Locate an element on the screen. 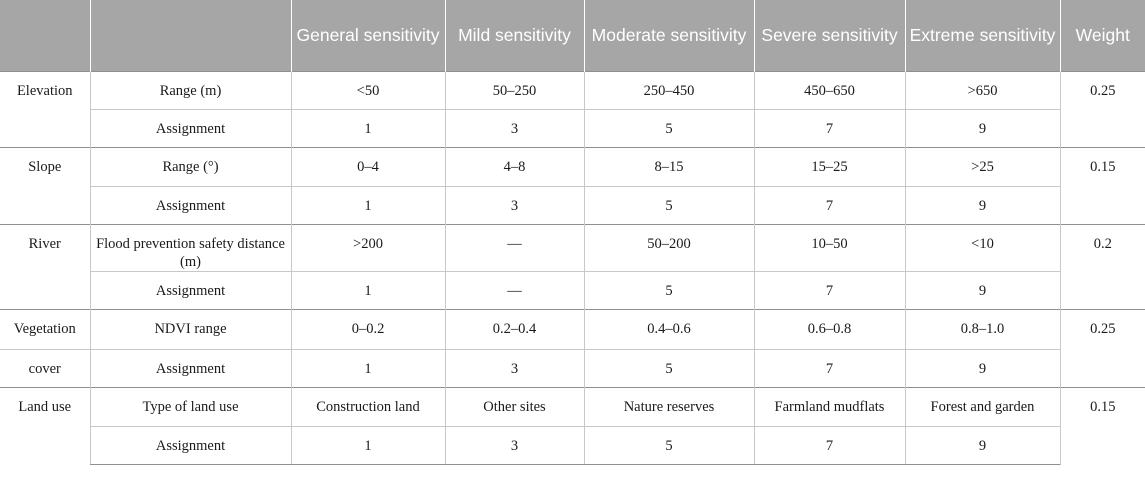 The height and width of the screenshot is (477, 1145). value-cell: >650 is located at coordinates (982, 89).